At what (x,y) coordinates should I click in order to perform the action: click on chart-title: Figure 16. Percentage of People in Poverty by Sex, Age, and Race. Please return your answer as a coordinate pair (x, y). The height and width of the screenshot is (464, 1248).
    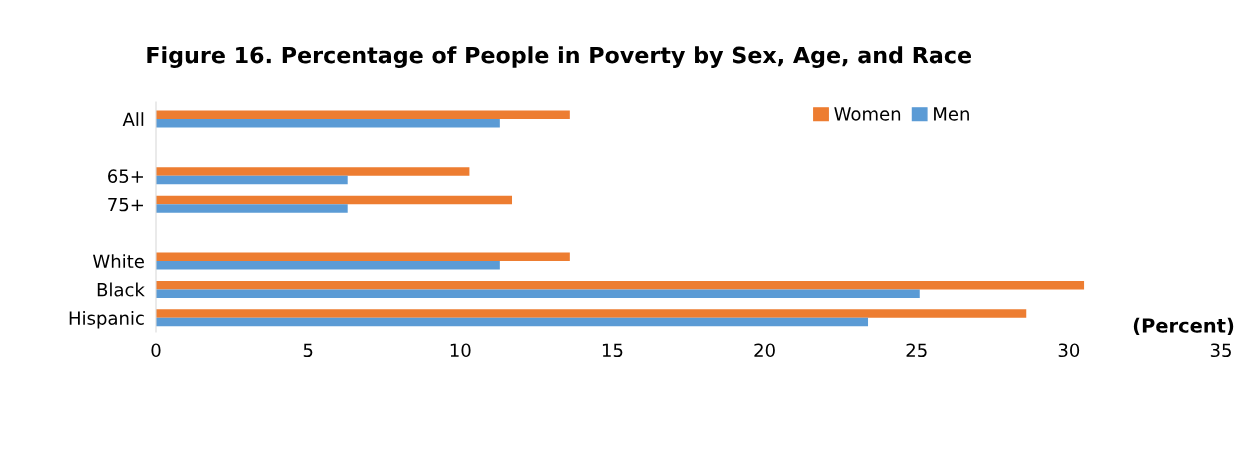
    Looking at the image, I should click on (559, 57).